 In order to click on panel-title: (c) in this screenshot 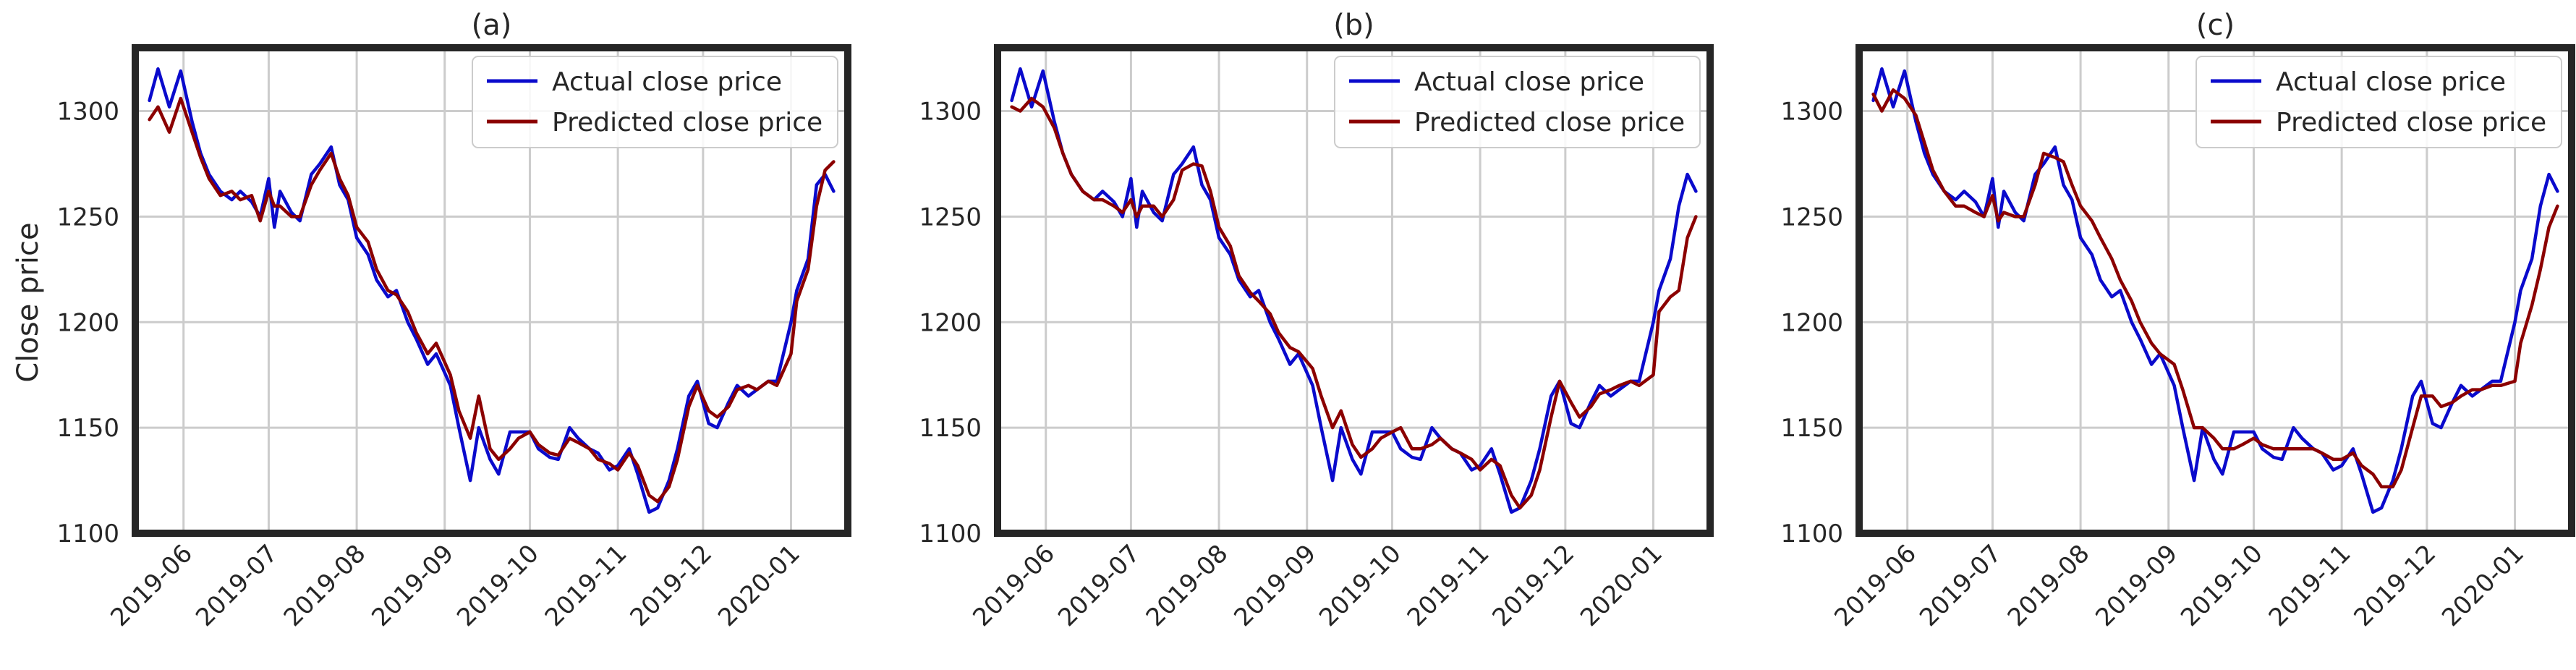, I will do `click(2215, 26)`.